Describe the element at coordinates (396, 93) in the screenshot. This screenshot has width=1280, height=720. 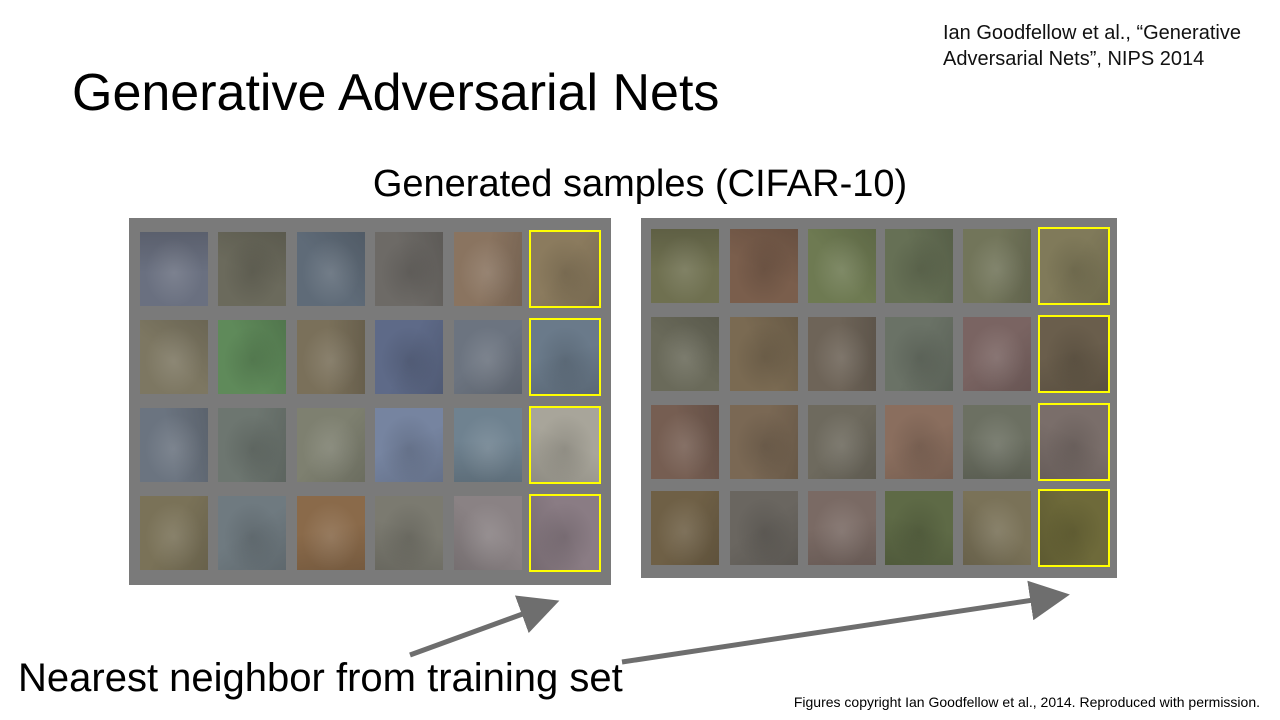
I see `slide-title: Generative Adversarial Nets` at that location.